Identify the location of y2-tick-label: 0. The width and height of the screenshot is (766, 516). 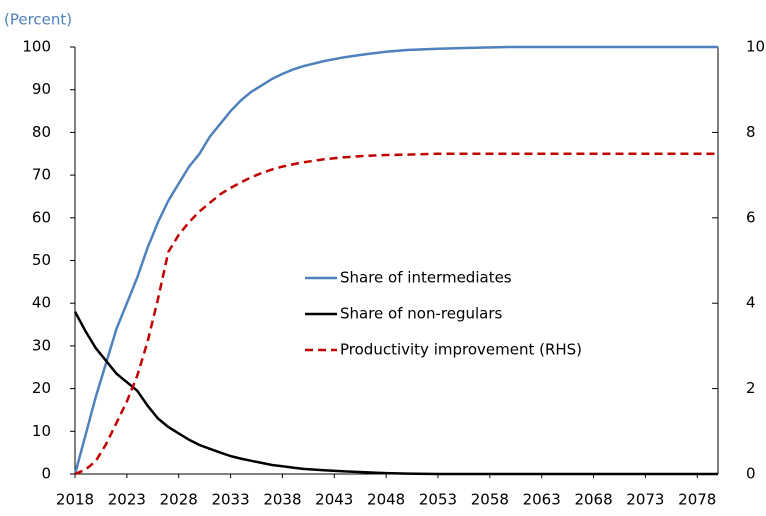
(751, 474).